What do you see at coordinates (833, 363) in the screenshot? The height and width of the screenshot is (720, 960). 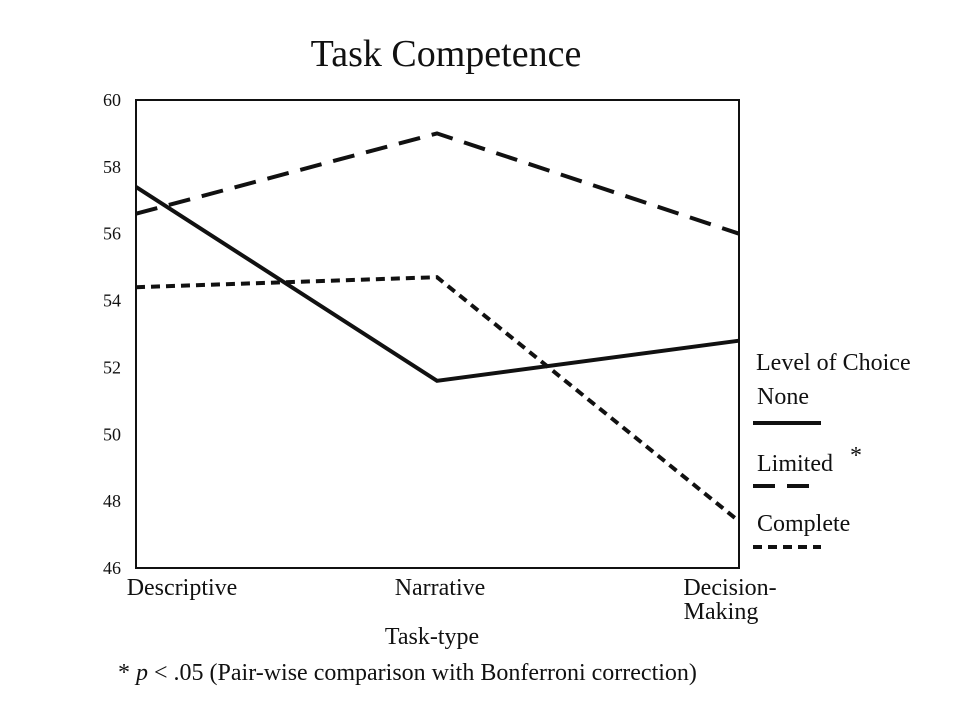 I see `legend-title: Level of Choice` at bounding box center [833, 363].